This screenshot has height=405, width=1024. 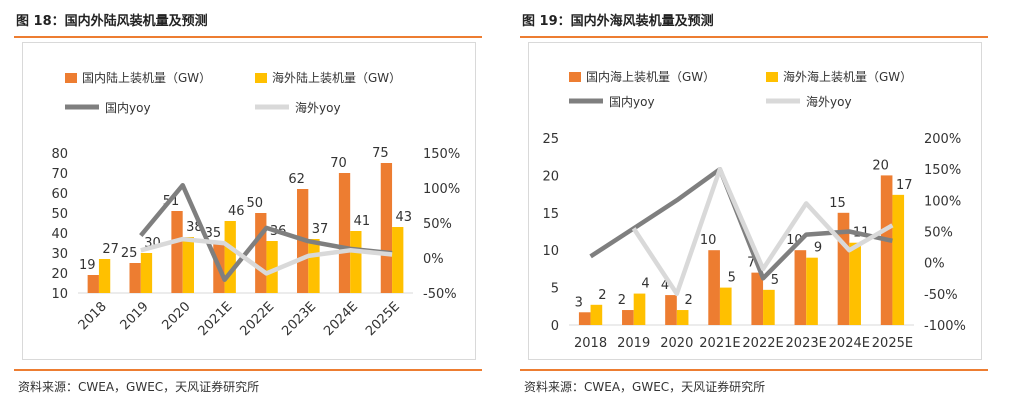 What do you see at coordinates (146, 77) in the screenshot?
I see `legend-label: 国内陆上装机量（GW）` at bounding box center [146, 77].